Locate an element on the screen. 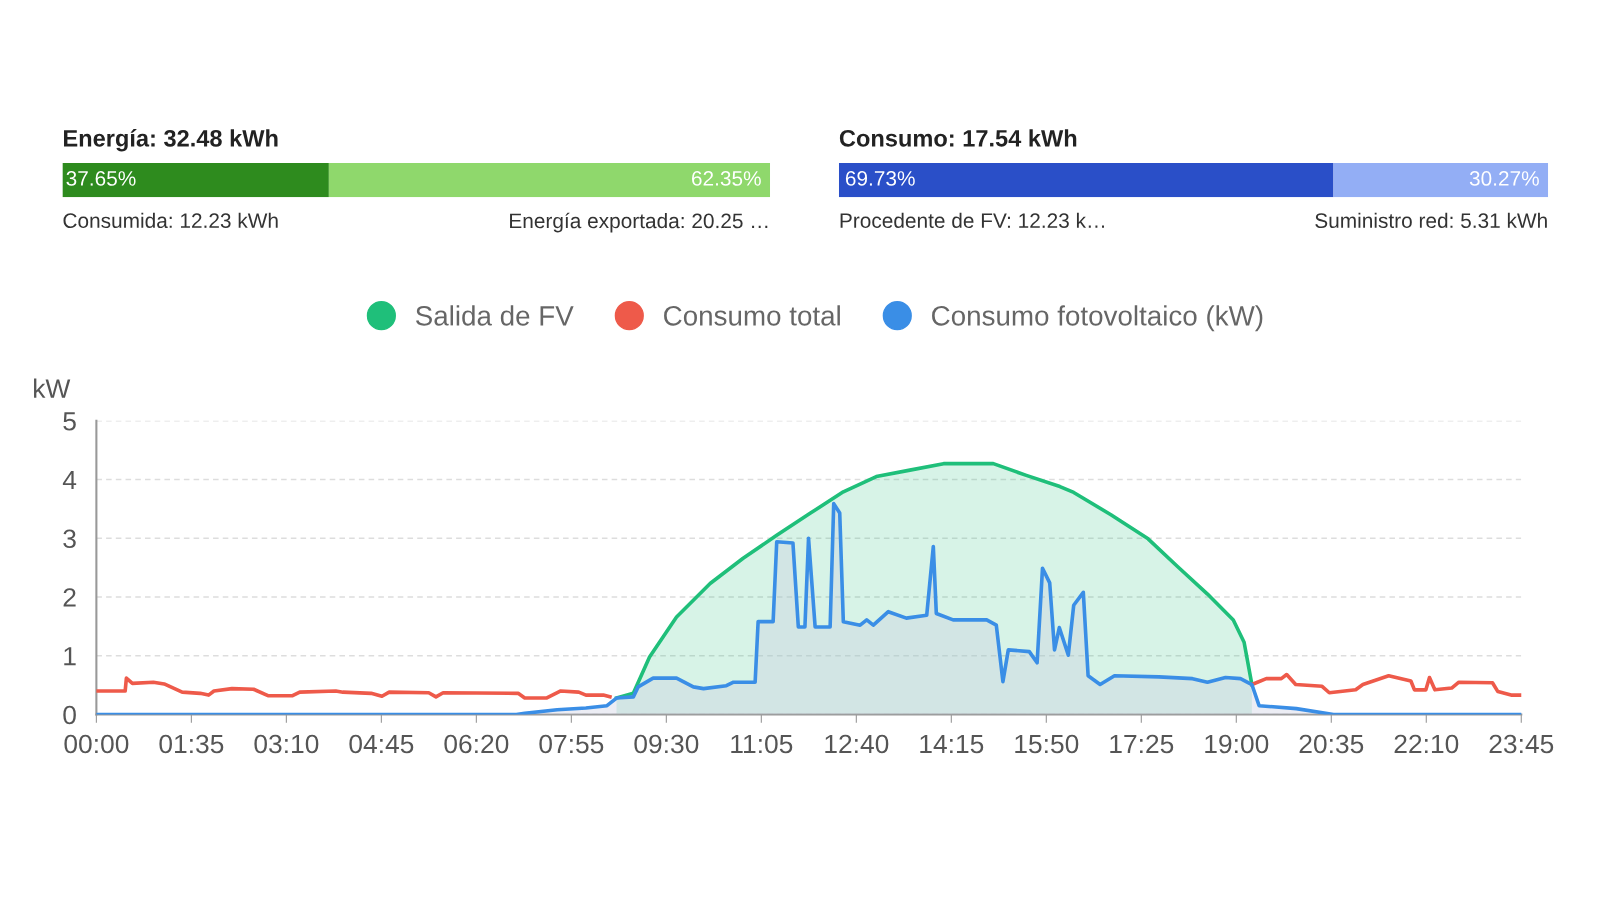  x-tick-label: 19:00 is located at coordinates (1237, 744).